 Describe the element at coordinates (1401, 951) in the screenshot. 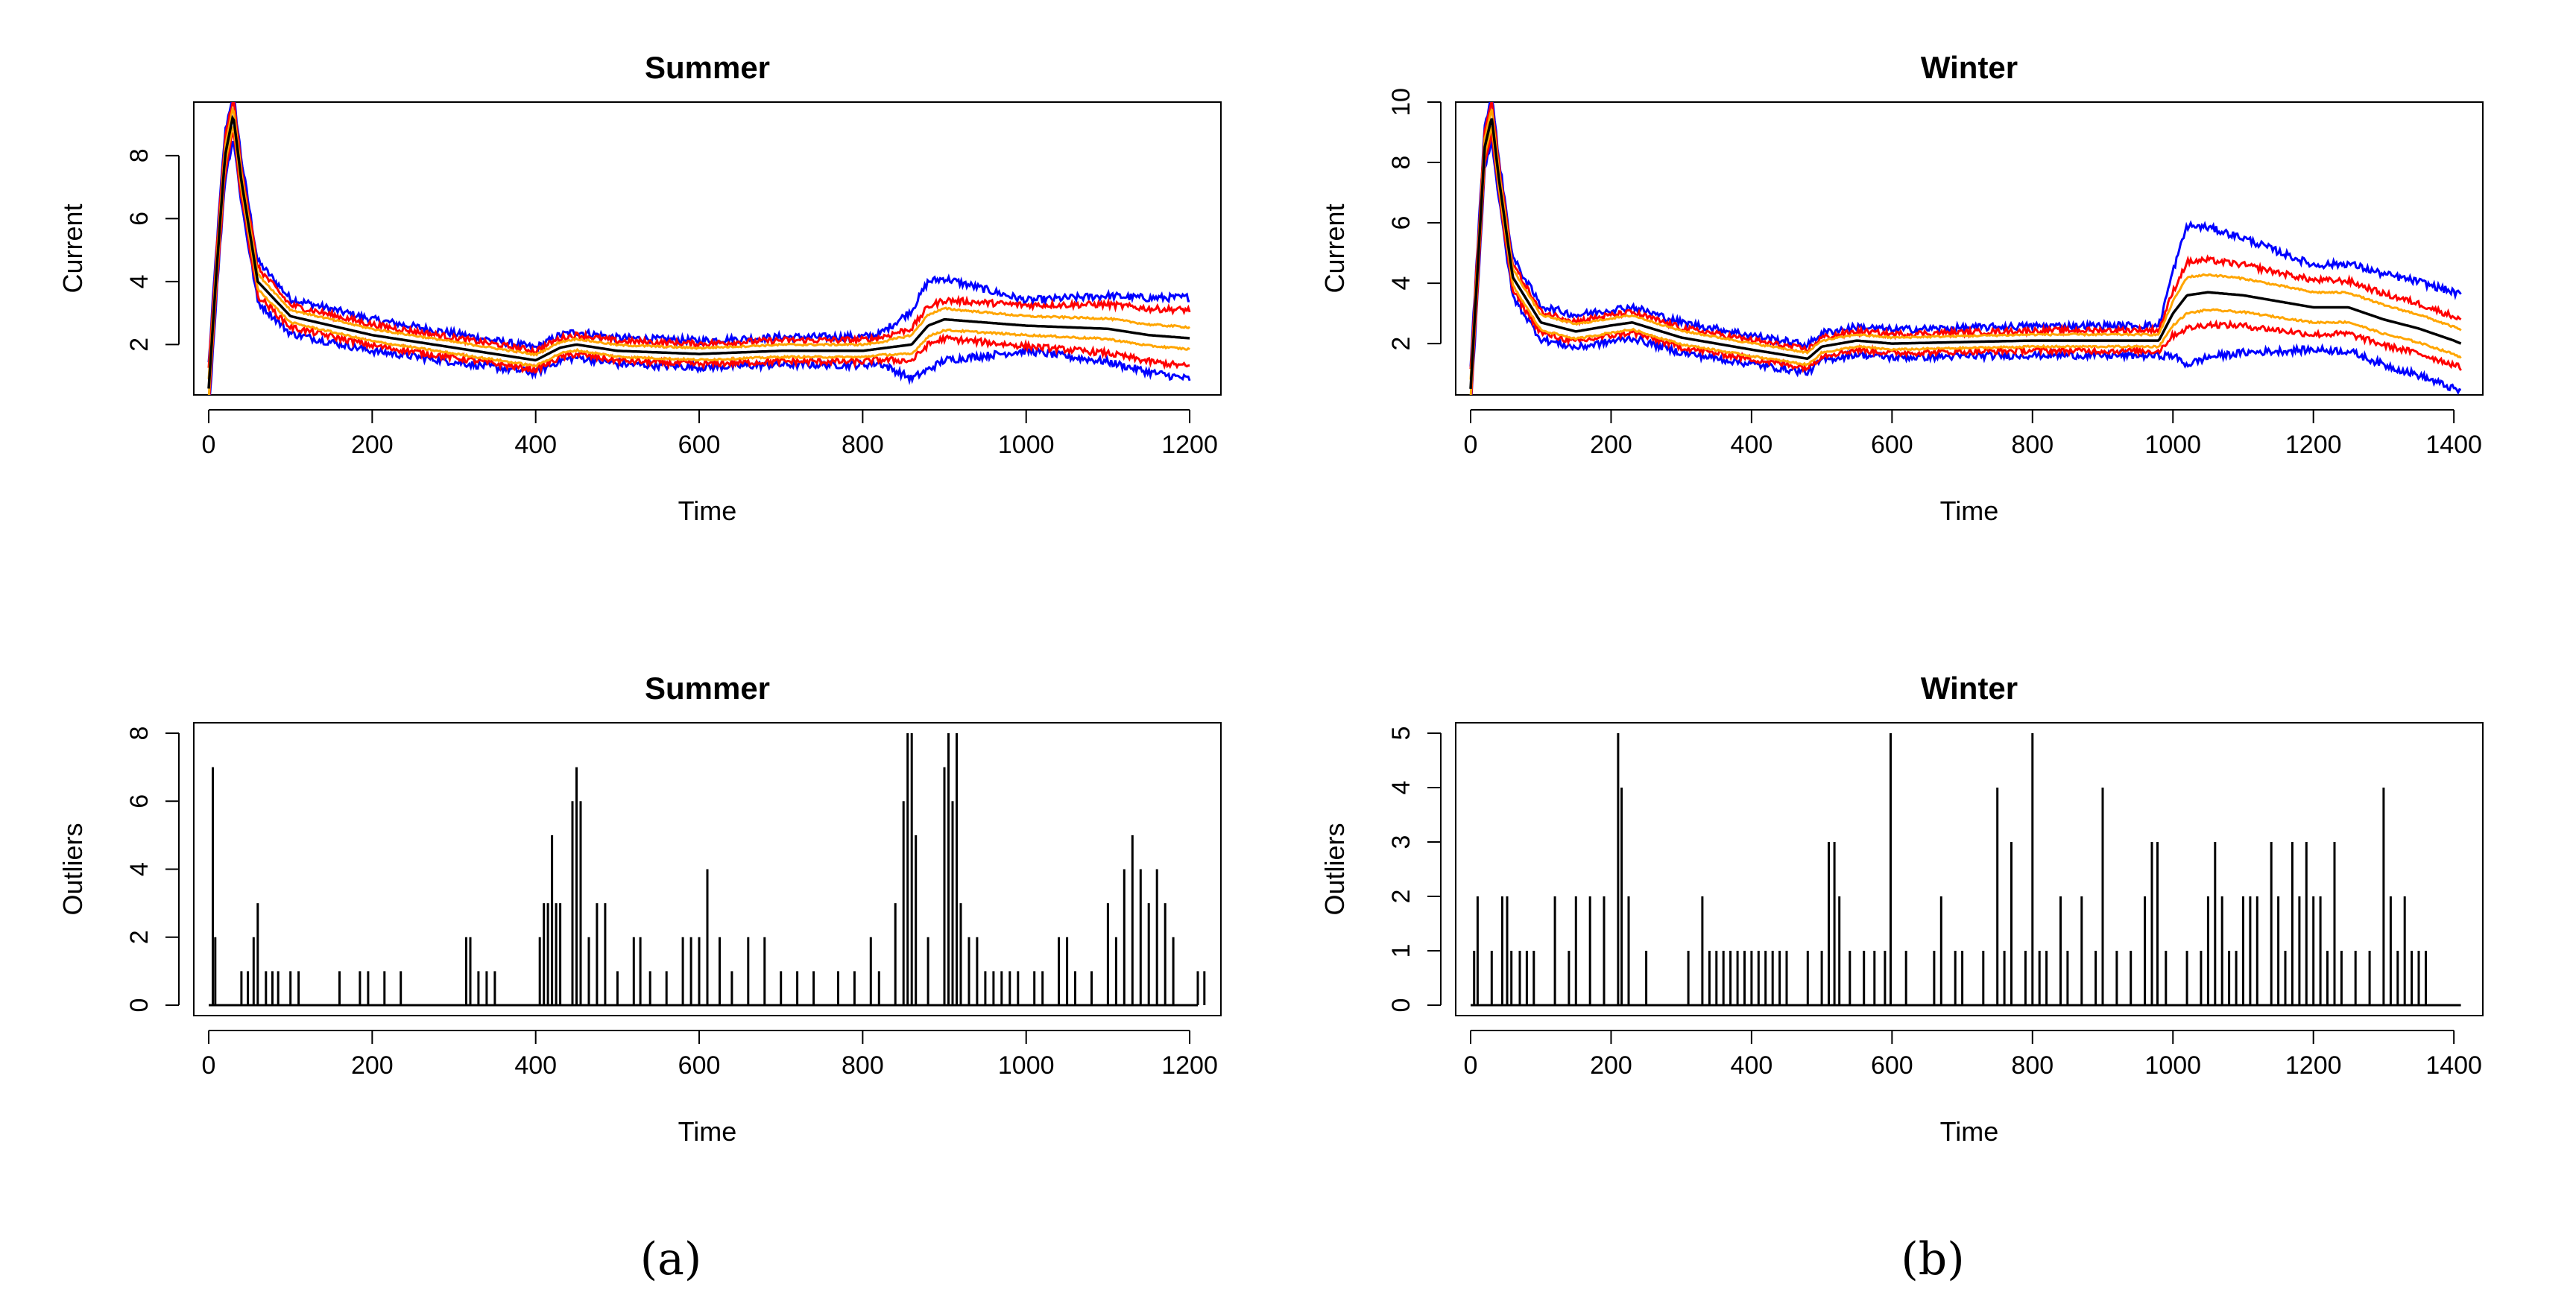

I see `y-tick-label: 1` at that location.